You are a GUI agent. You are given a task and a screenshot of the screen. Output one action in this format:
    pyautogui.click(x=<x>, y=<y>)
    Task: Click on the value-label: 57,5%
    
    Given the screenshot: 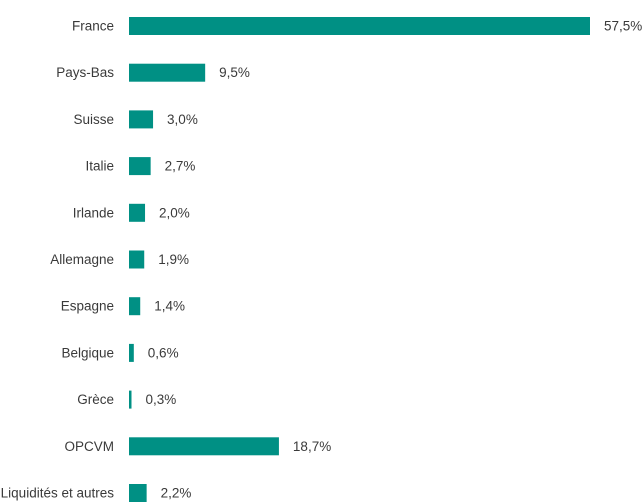 What is the action you would take?
    pyautogui.click(x=623, y=26)
    